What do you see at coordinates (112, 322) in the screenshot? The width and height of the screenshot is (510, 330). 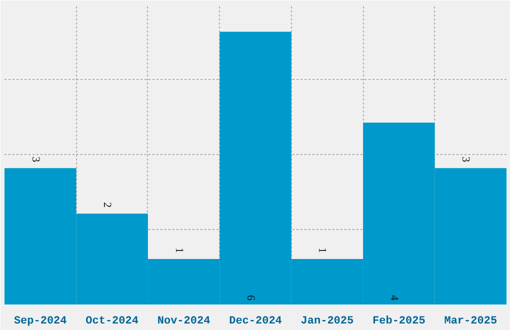 I see `x-tick-label: Oct-2024` at bounding box center [112, 322].